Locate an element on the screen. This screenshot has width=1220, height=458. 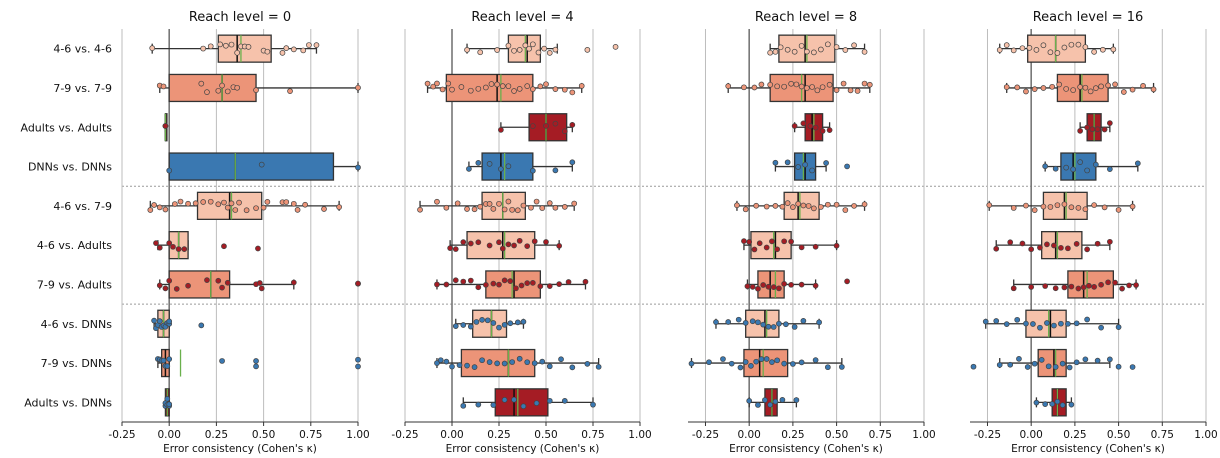
x-tick-label: 0.75 is located at coordinates (880, 435).